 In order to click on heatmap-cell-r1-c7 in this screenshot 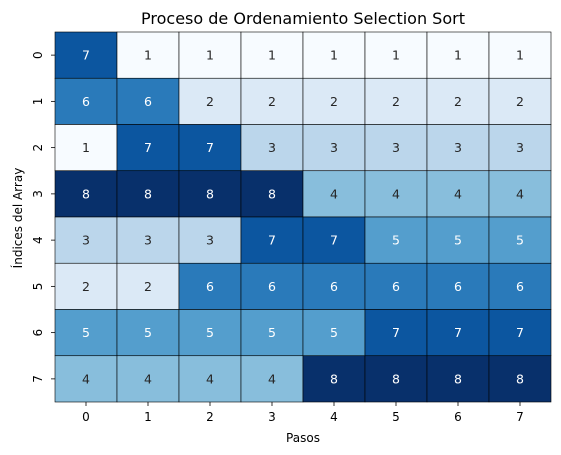, I will do `click(520, 101)`.